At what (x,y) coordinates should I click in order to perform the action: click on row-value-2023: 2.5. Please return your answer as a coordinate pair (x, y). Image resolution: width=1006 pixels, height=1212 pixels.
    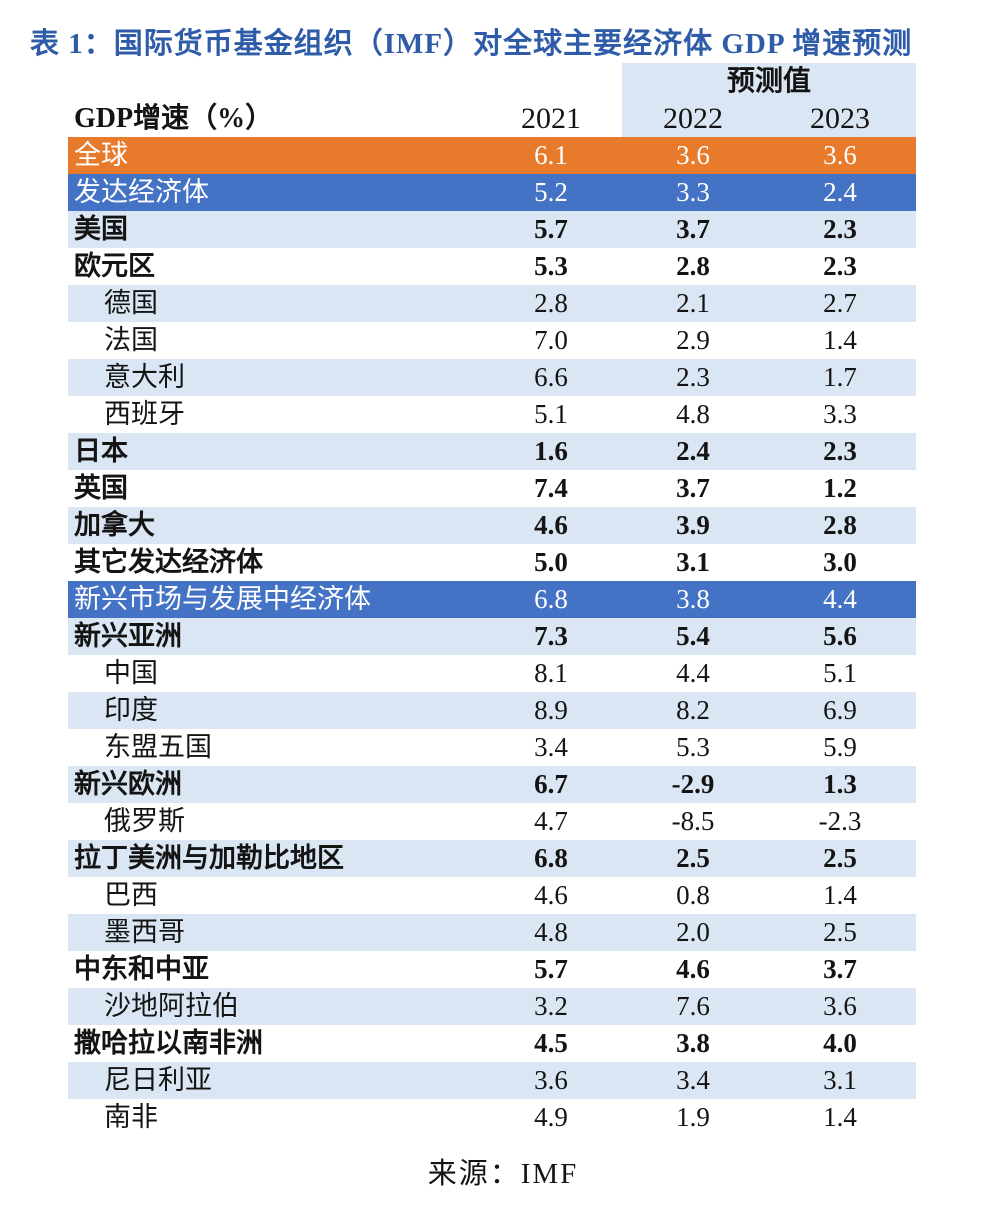
    Looking at the image, I should click on (840, 858).